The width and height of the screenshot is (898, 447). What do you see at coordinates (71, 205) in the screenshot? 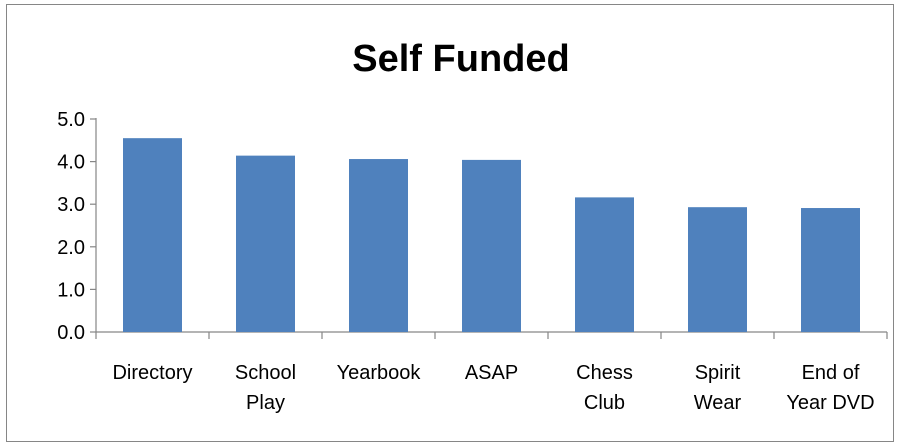
I see `y-tick-label: 3.0` at bounding box center [71, 205].